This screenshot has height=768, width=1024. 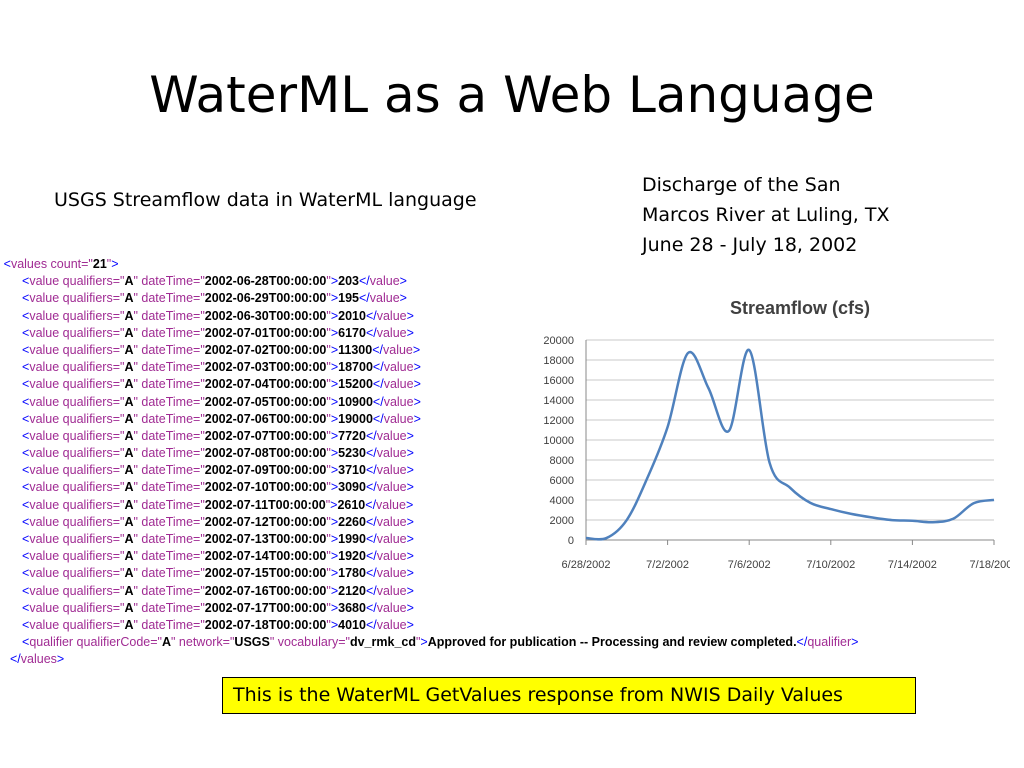 I want to click on y-tick-label: 14000, so click(x=558, y=401).